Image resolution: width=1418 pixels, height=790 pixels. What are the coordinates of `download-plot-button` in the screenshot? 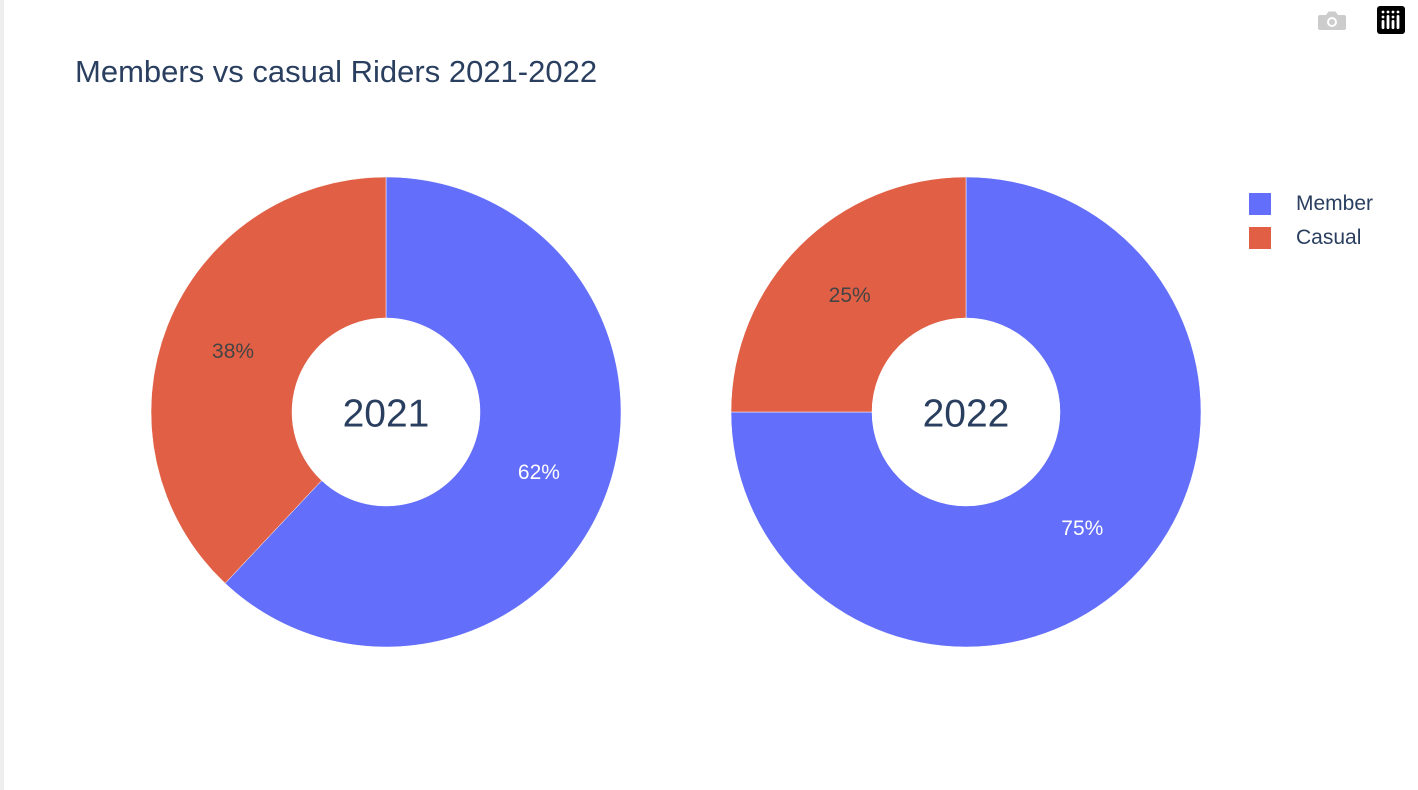 It's located at (1332, 20).